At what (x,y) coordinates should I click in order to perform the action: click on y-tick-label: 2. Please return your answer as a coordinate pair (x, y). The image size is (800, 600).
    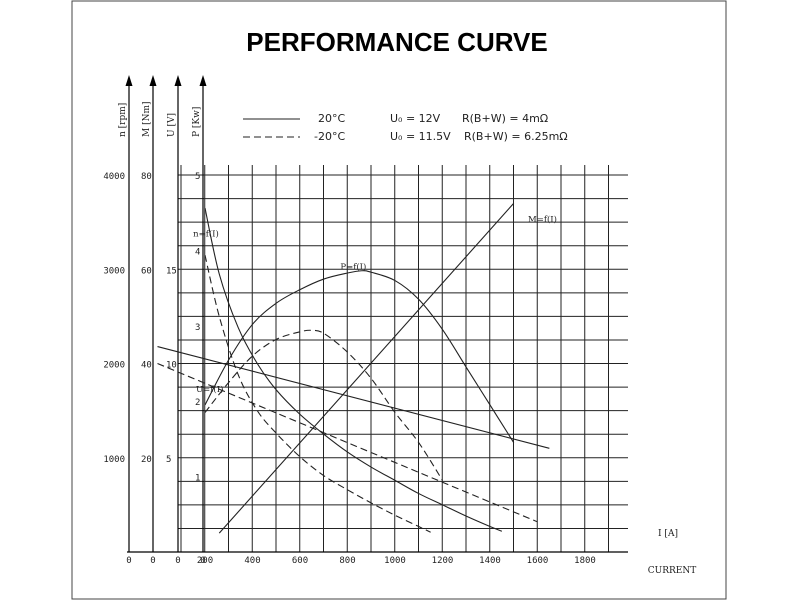
    Looking at the image, I should click on (197, 403).